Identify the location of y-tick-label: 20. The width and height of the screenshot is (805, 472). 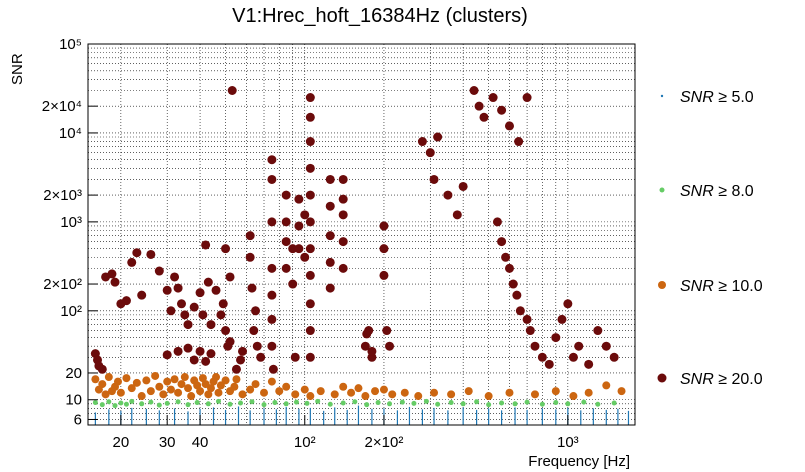
(73, 373).